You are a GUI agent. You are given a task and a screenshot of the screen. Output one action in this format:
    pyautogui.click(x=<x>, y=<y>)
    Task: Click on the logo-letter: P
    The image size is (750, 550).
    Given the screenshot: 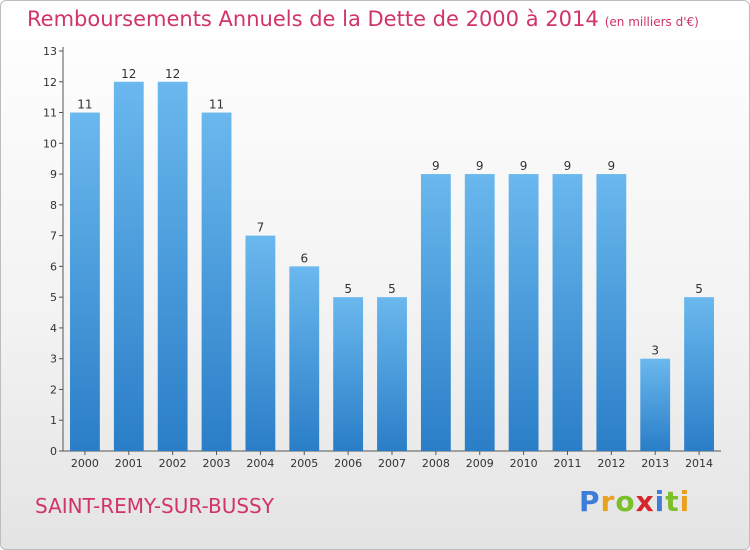 What is the action you would take?
    pyautogui.click(x=590, y=501)
    